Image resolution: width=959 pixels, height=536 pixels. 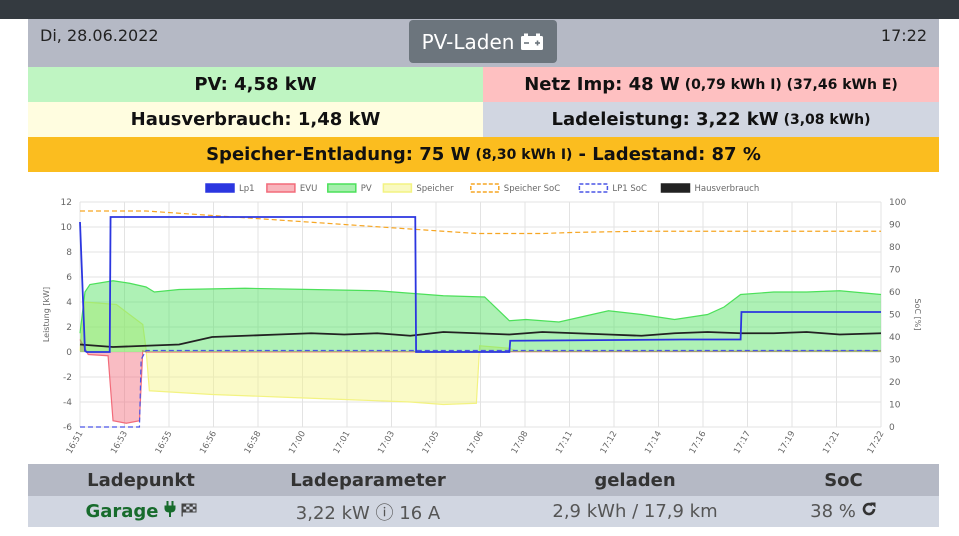 I want to click on x-tick-label: 16:53, so click(x=119, y=443).